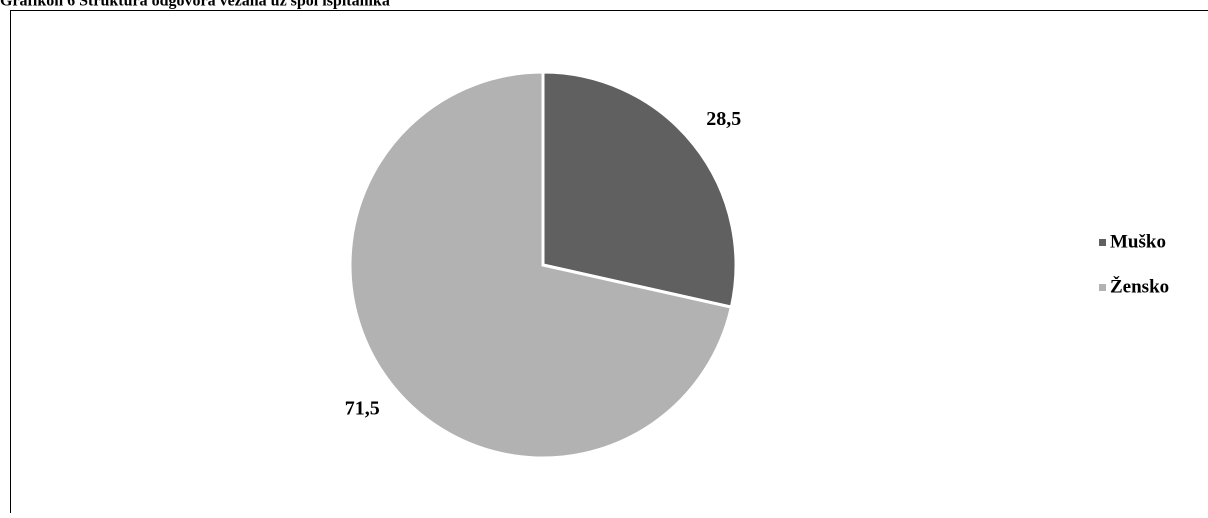 The height and width of the screenshot is (518, 1208). What do you see at coordinates (362, 408) in the screenshot?
I see `data-label: 71,5` at bounding box center [362, 408].